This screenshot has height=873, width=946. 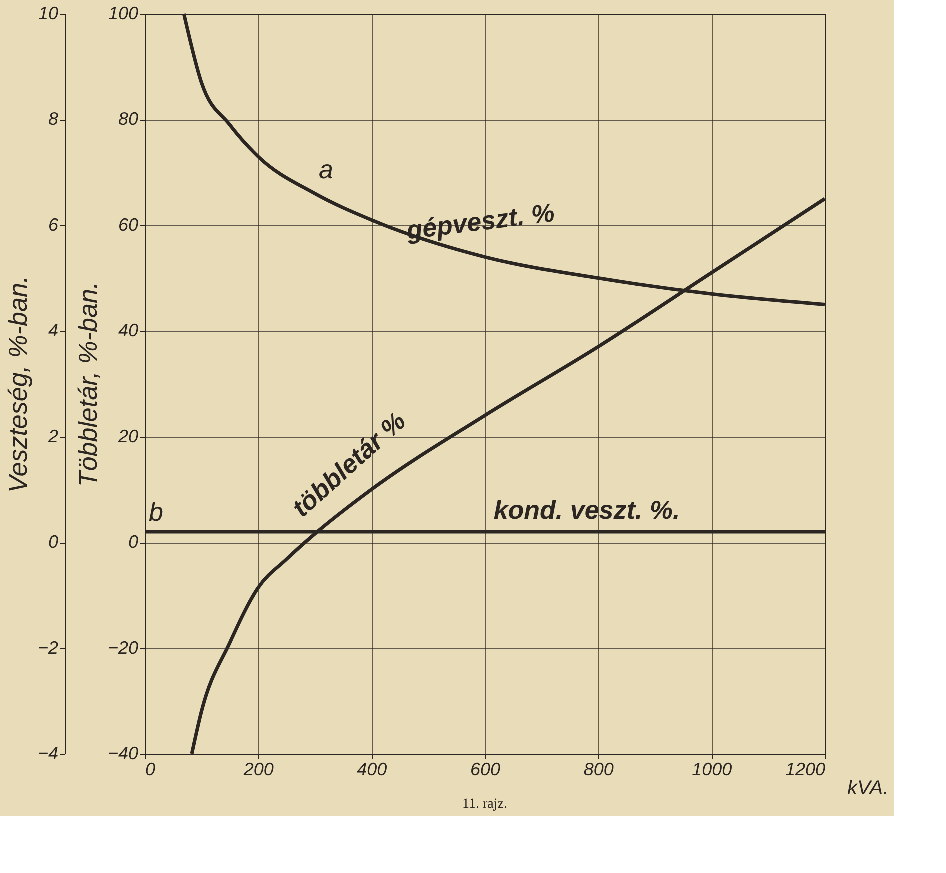 What do you see at coordinates (128, 224) in the screenshot?
I see `y-tick-label: 60` at bounding box center [128, 224].